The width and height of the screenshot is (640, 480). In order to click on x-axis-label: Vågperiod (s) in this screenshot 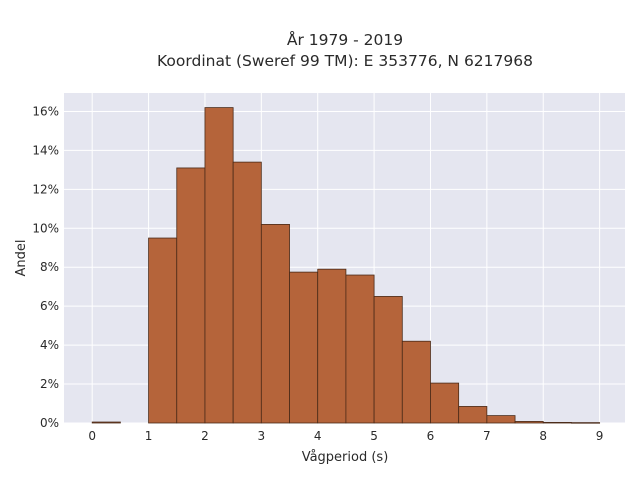, I will do `click(345, 457)`.